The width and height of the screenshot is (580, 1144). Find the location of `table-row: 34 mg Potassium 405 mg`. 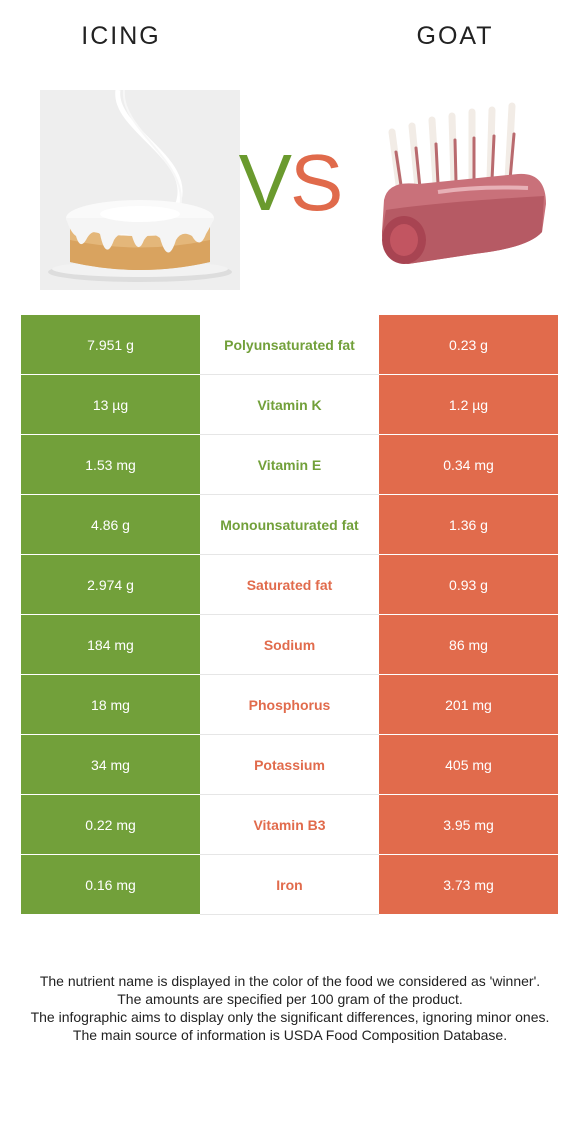

table-row: 34 mg Potassium 405 mg is located at coordinates (289, 765).